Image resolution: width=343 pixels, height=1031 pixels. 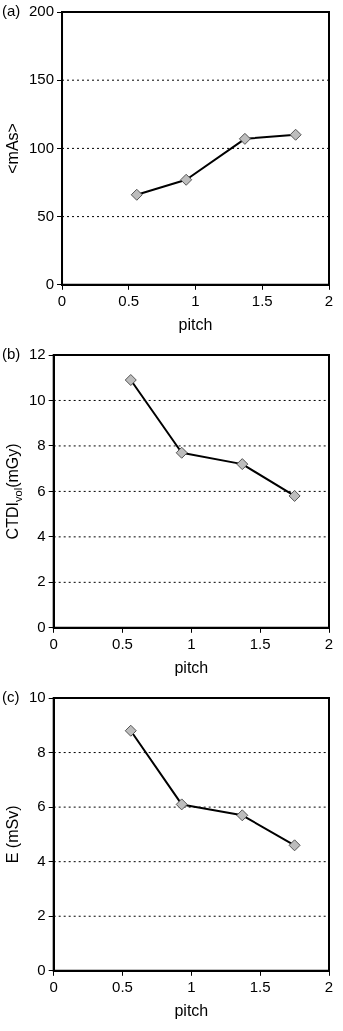 What do you see at coordinates (13, 834) in the screenshot?
I see `y-axis-title: E (mSv)` at bounding box center [13, 834].